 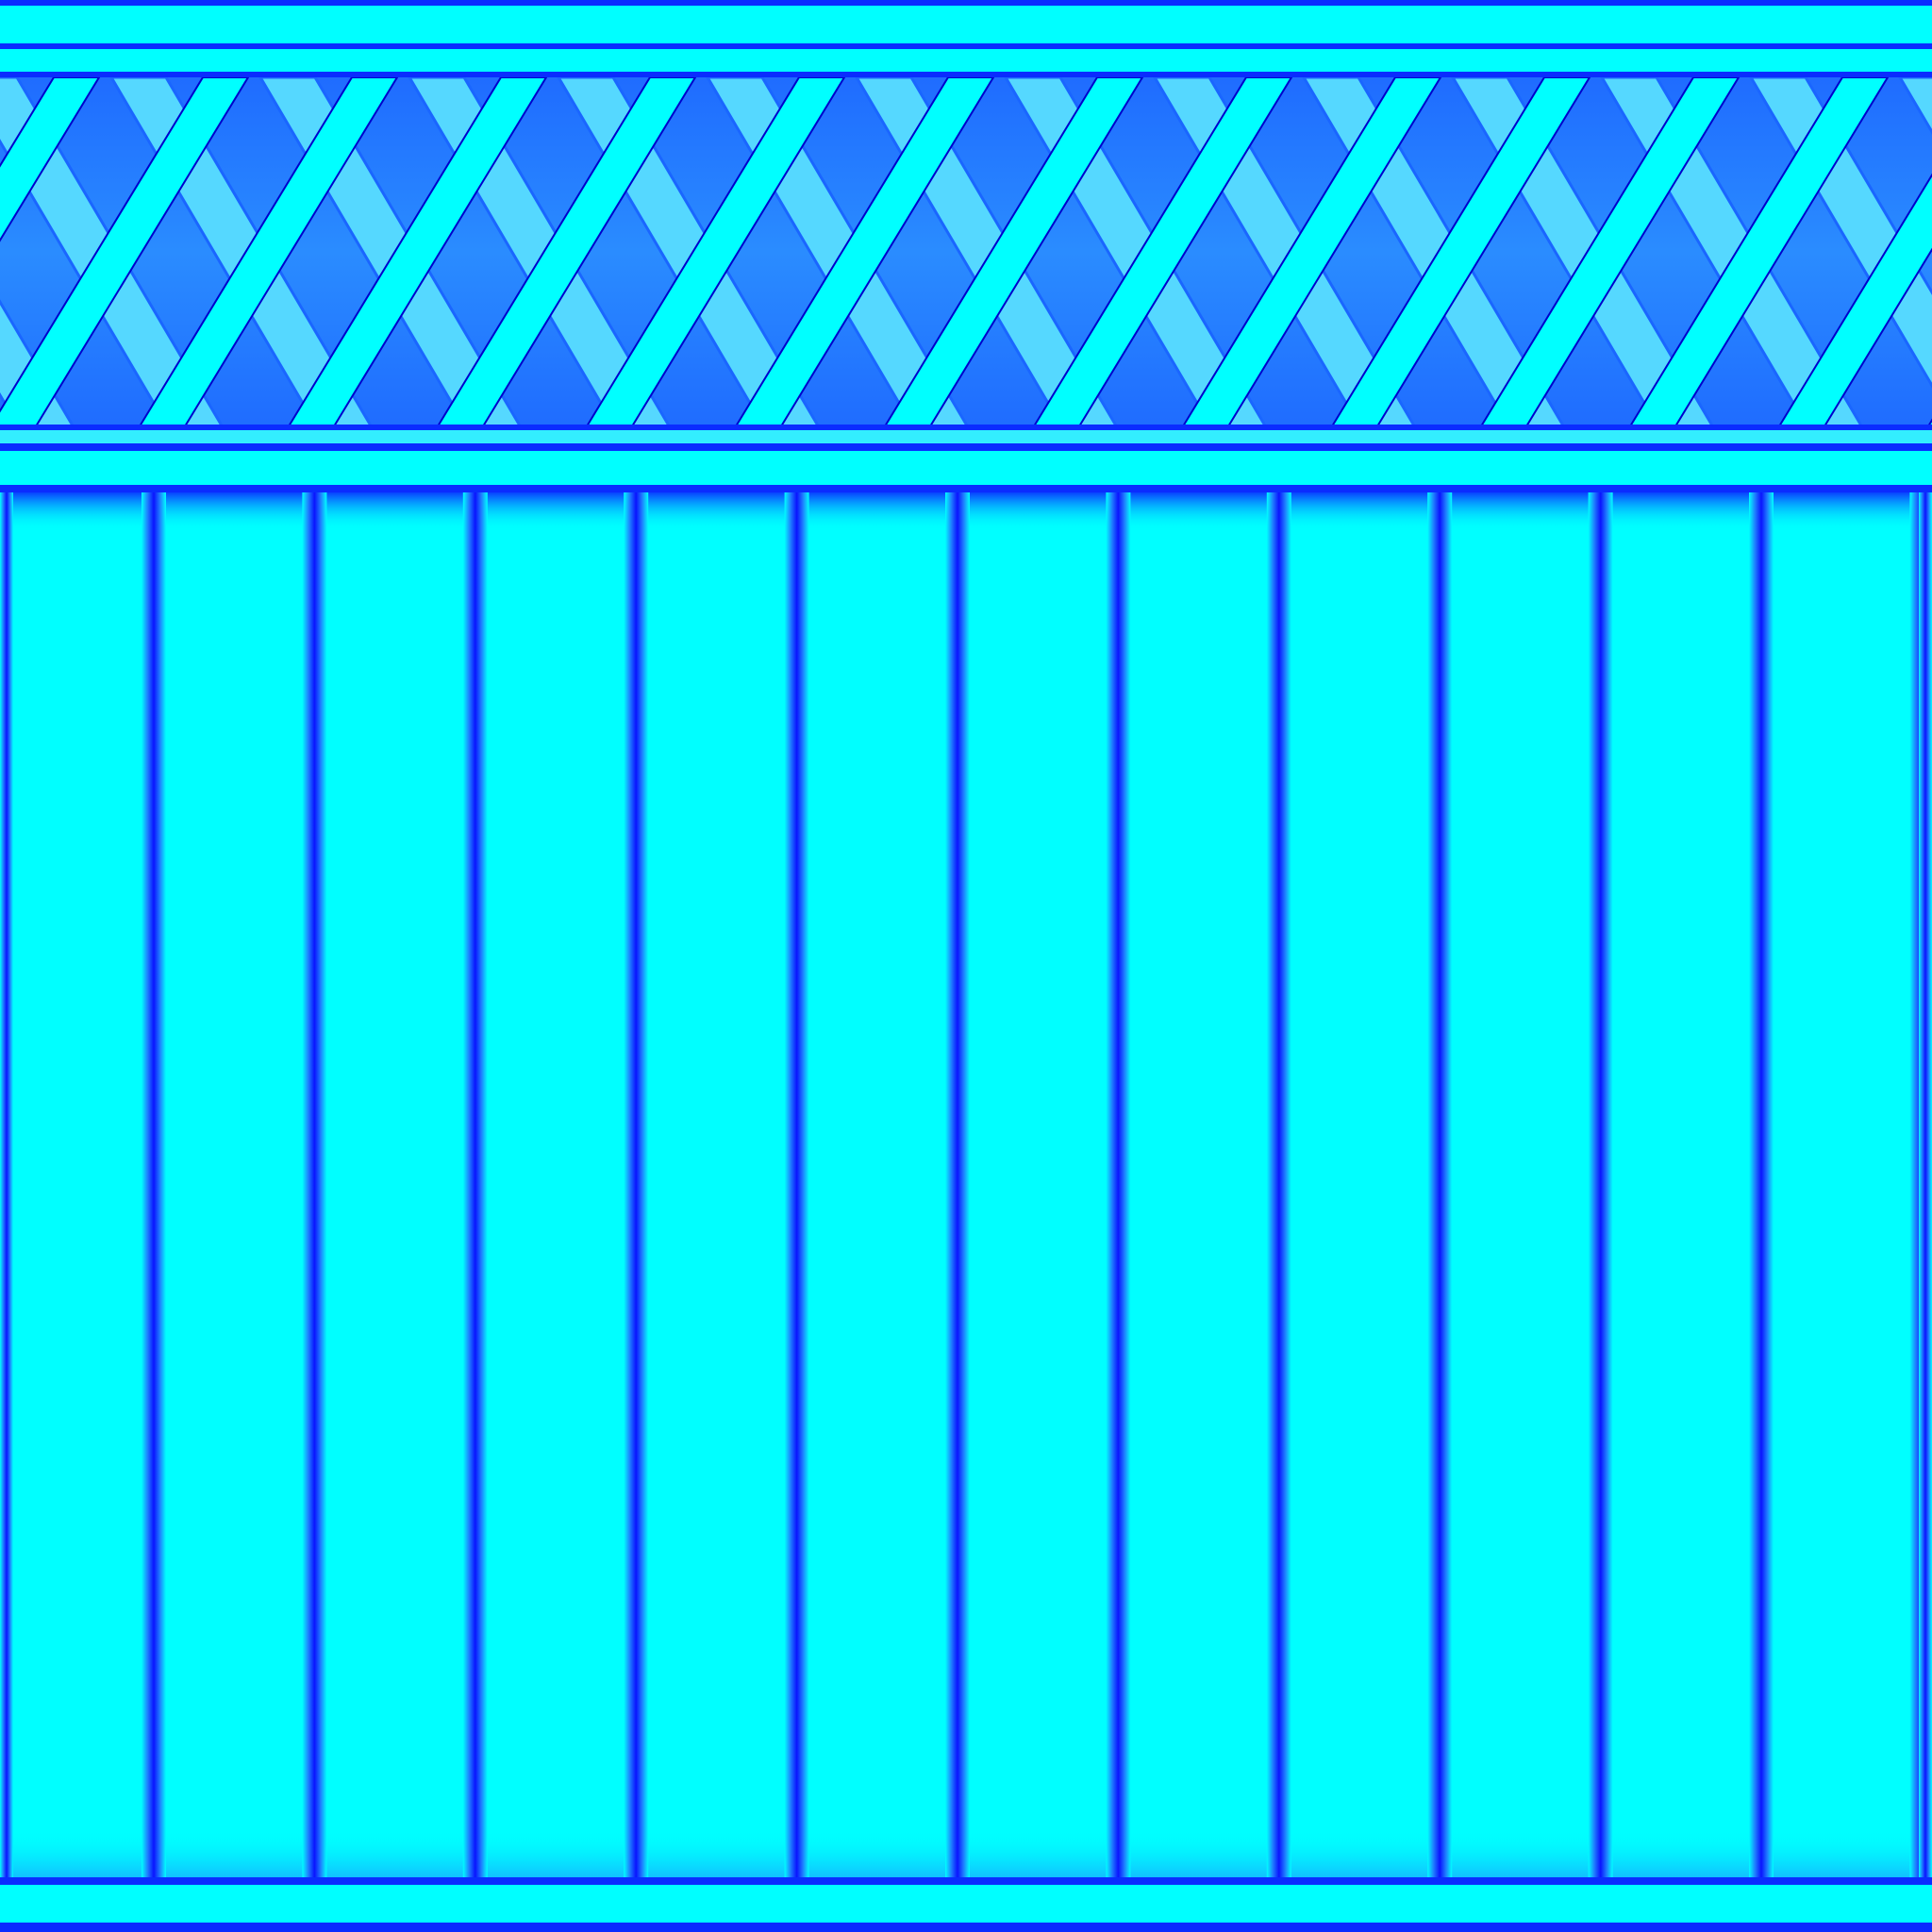 What do you see at coordinates (966, 38) in the screenshot?
I see `top-rail` at bounding box center [966, 38].